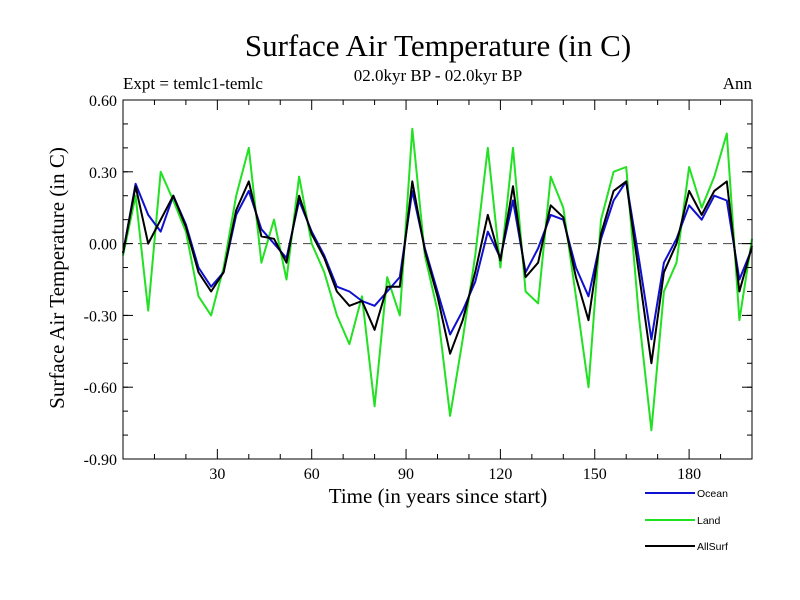 The width and height of the screenshot is (800, 600). Describe the element at coordinates (738, 83) in the screenshot. I see `period-label: Ann` at that location.